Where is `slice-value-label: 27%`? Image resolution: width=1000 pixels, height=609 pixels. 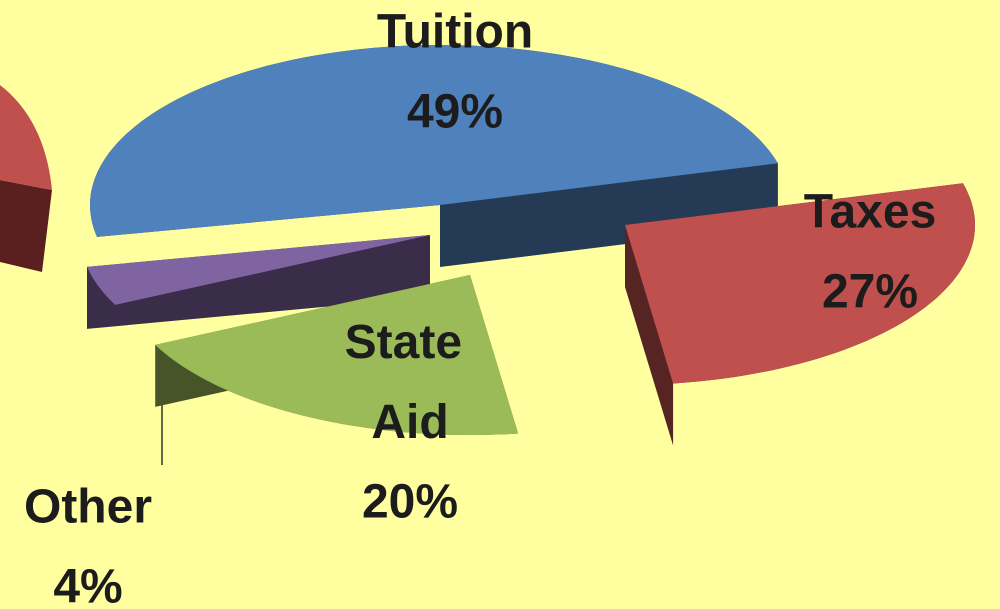 slice-value-label: 27% is located at coordinates (870, 292).